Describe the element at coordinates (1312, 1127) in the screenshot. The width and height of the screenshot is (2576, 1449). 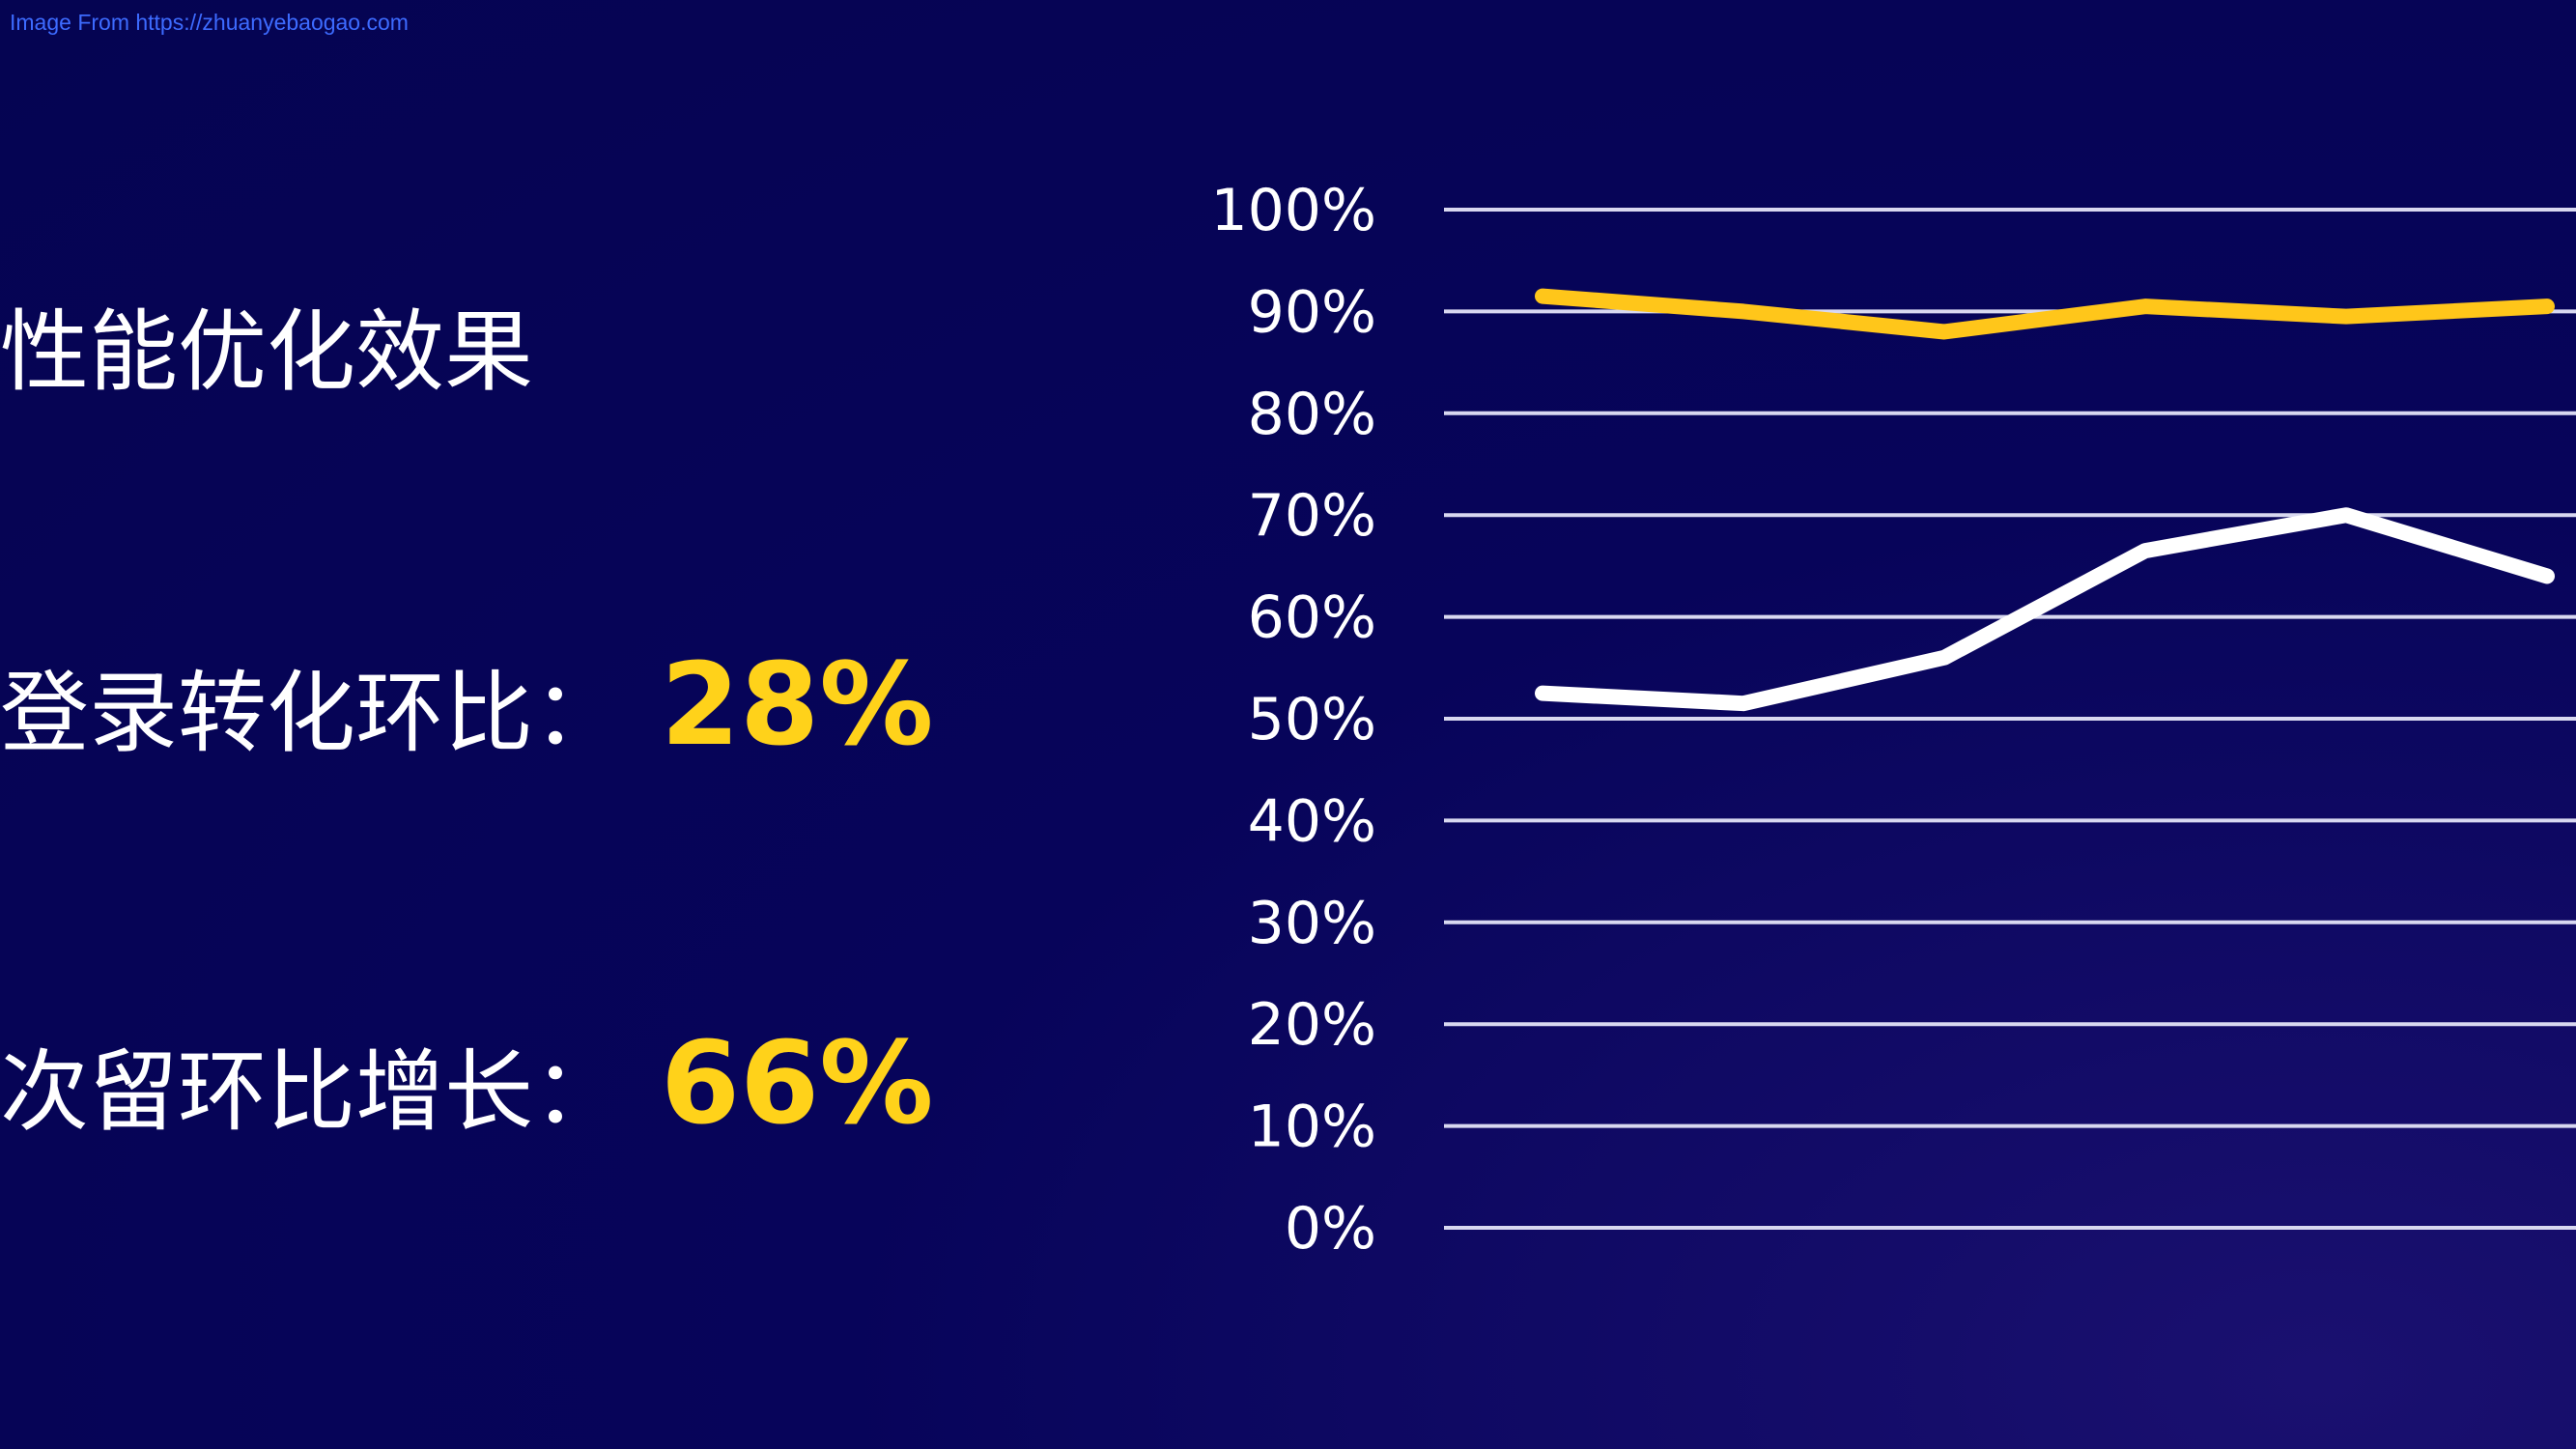
I see `y-tick-label: 10%` at that location.